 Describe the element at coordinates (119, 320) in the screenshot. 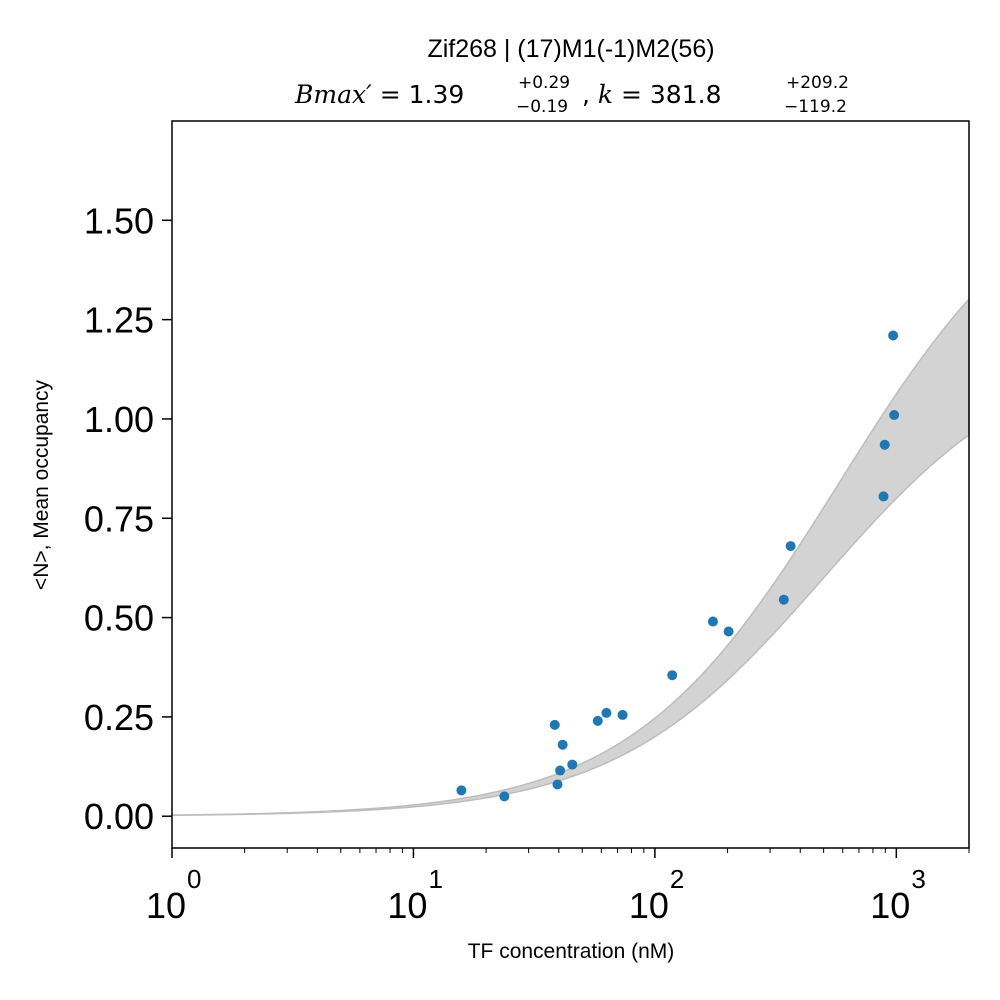

I see `y-tick-label: 1.25` at that location.